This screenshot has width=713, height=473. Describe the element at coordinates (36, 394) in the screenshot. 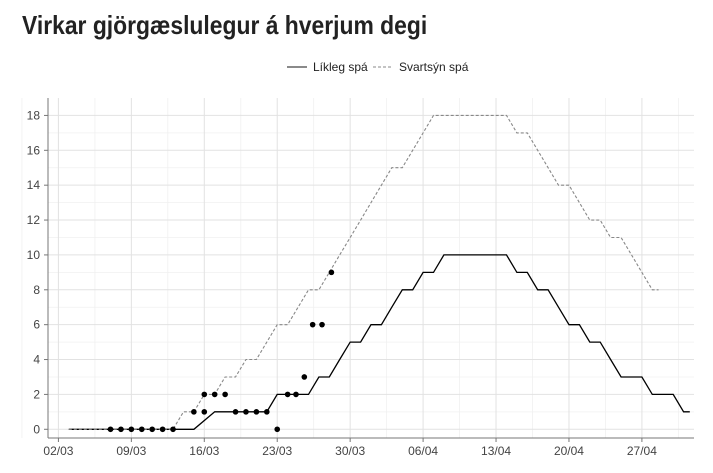

I see `y-tick-label: 2` at that location.